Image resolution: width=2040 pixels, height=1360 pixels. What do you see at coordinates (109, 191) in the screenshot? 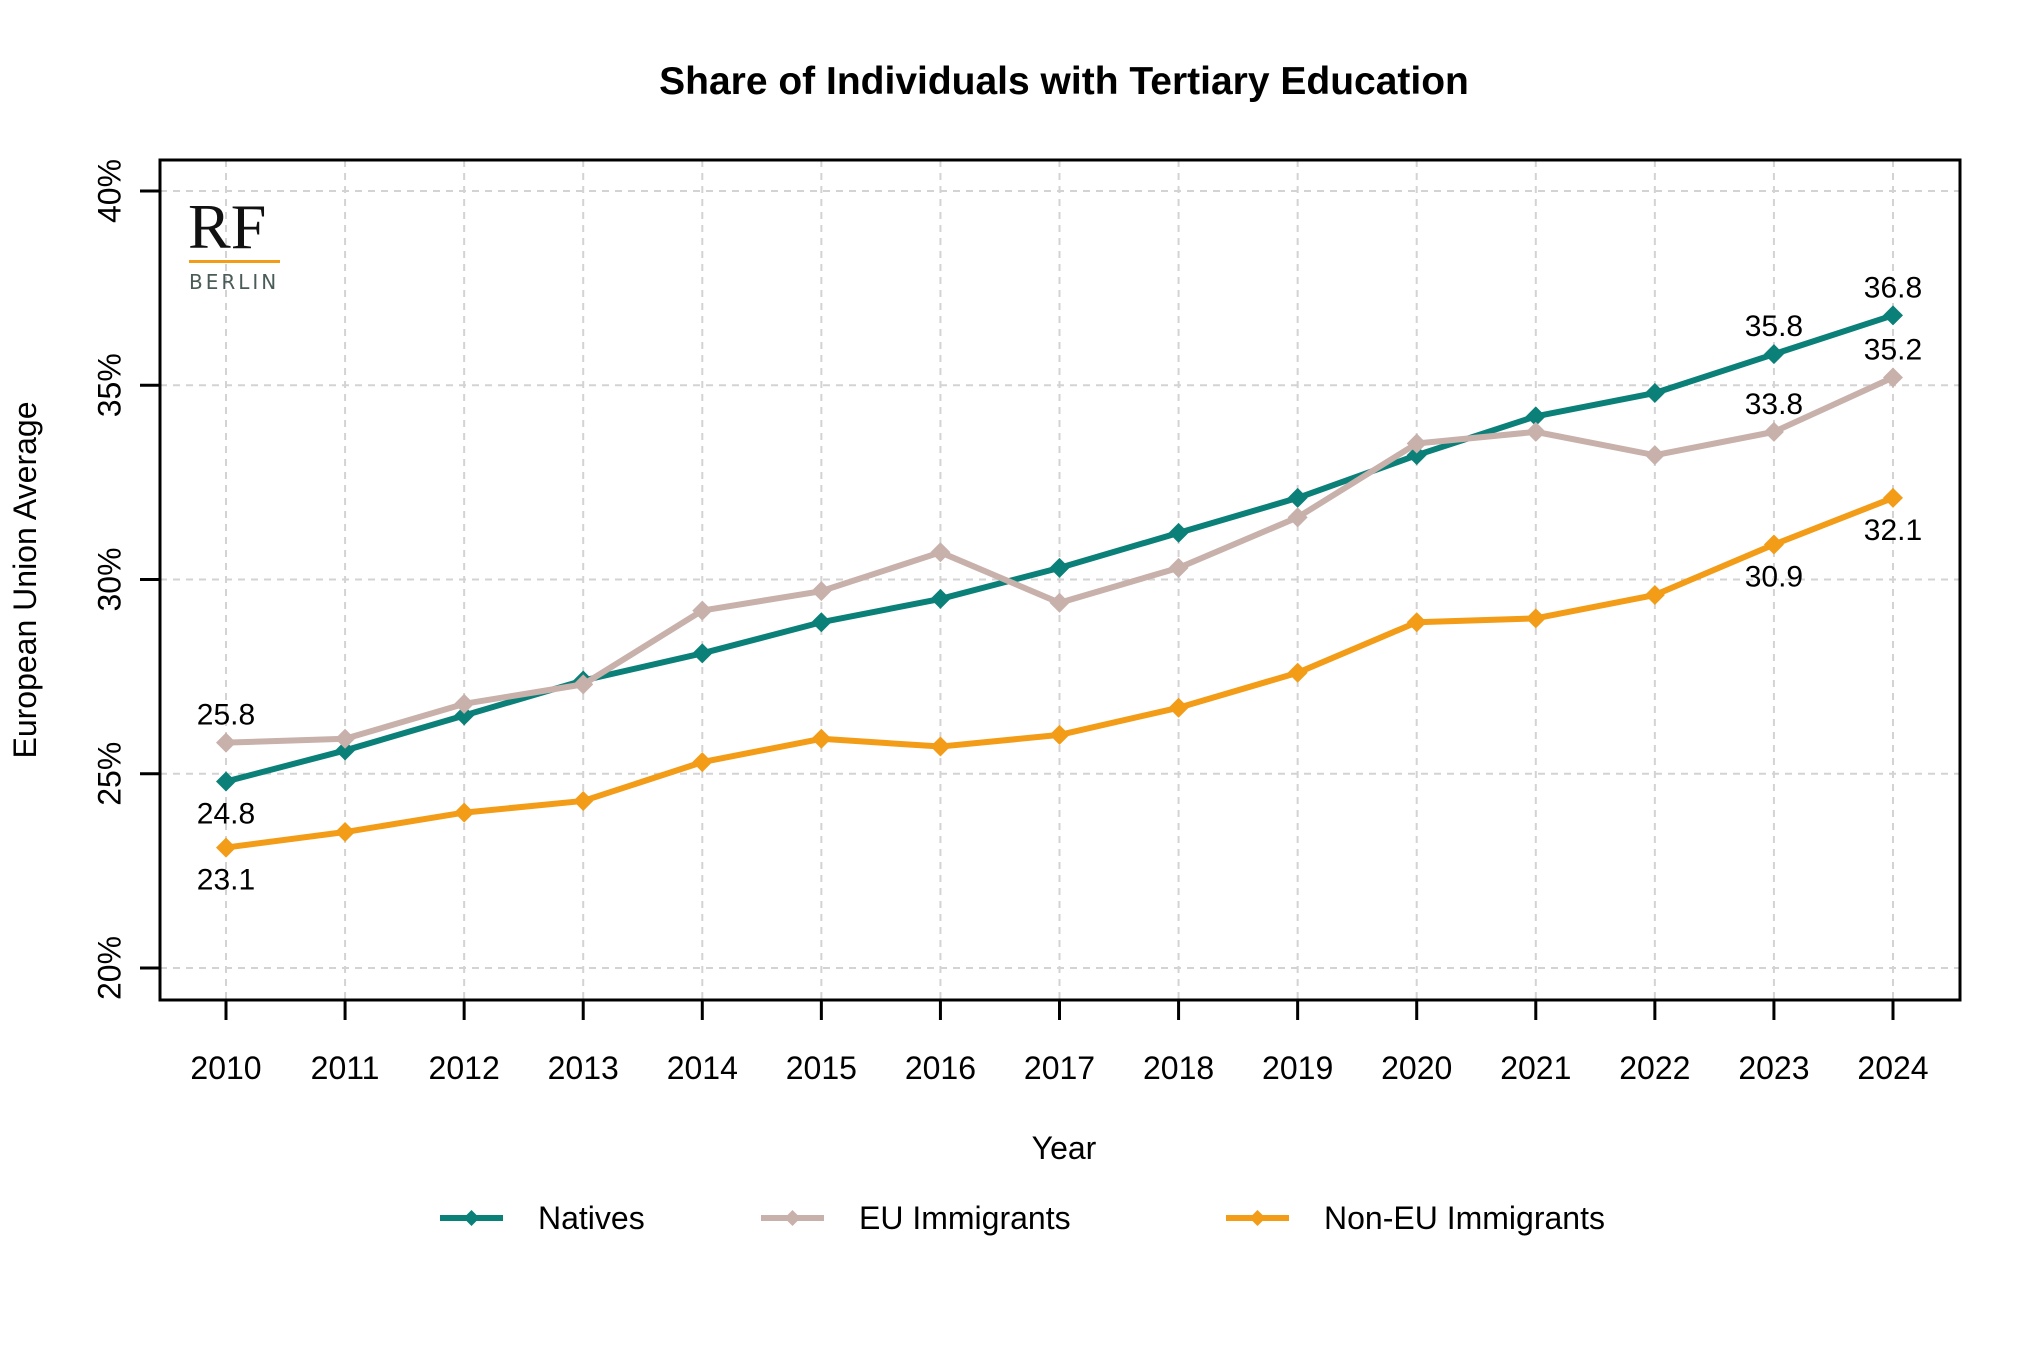
I see `y-tick-label: 40%` at bounding box center [109, 191].